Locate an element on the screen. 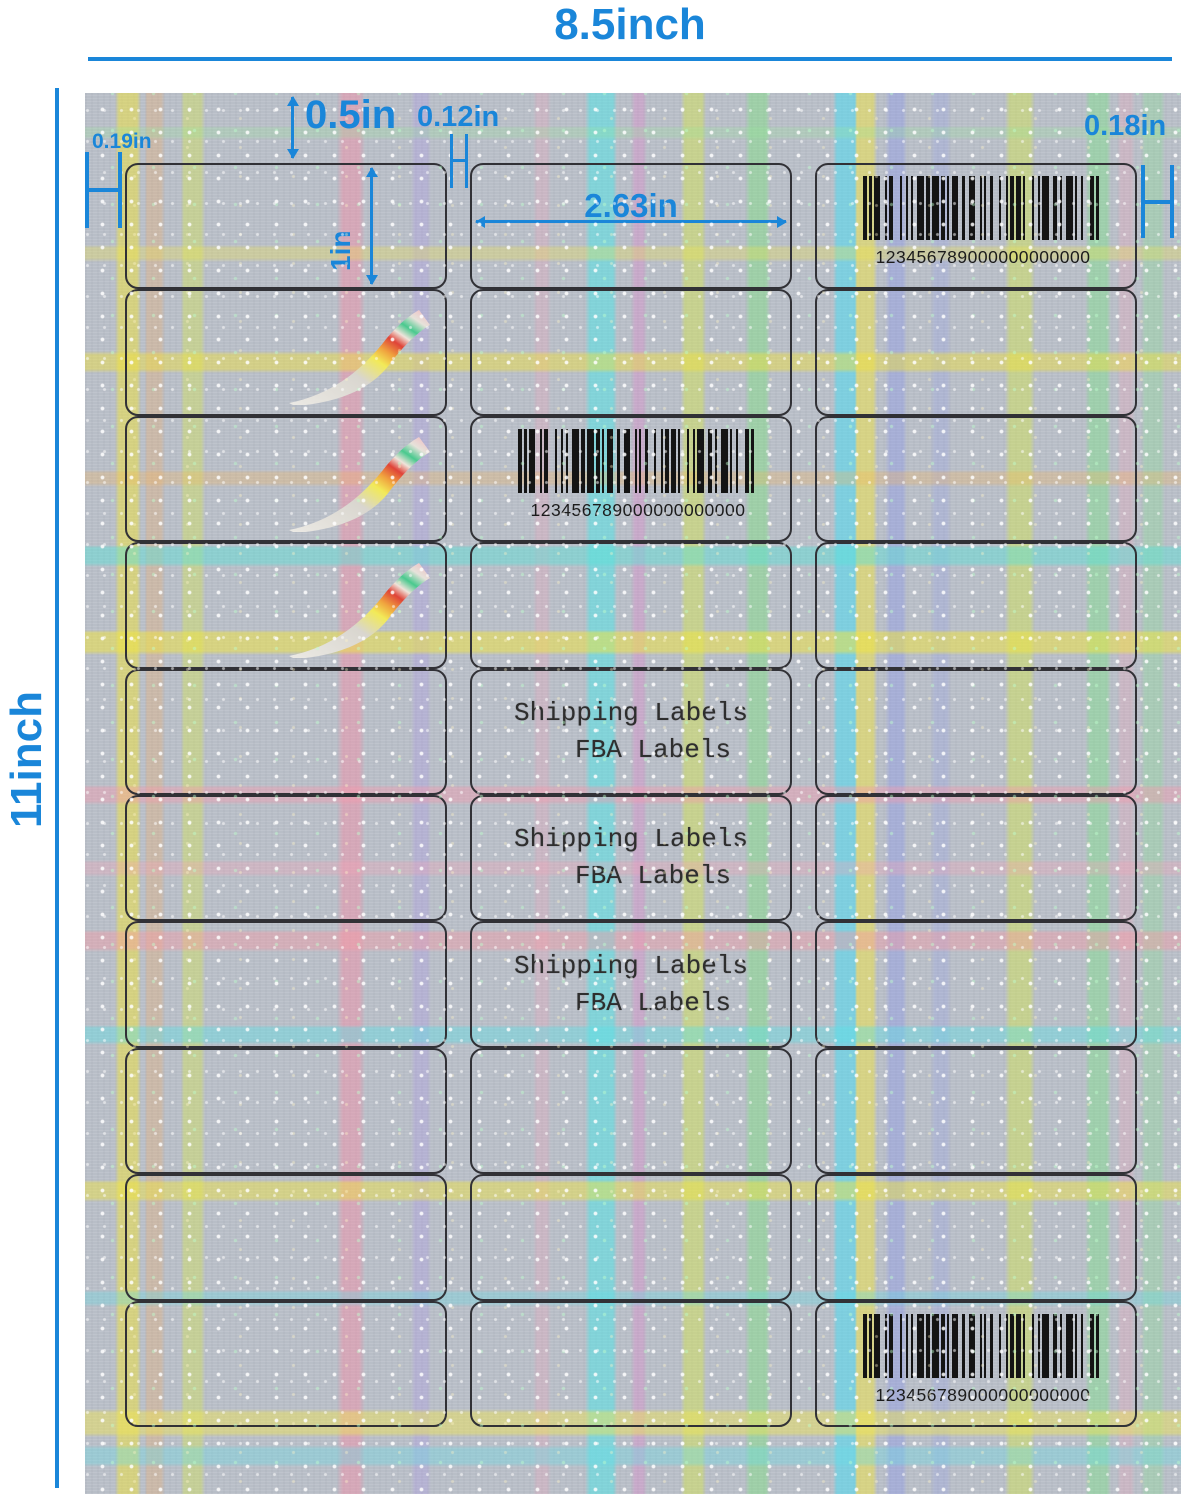 This screenshot has width=1181, height=1500. top-margin-arrow is located at coordinates (292, 127).